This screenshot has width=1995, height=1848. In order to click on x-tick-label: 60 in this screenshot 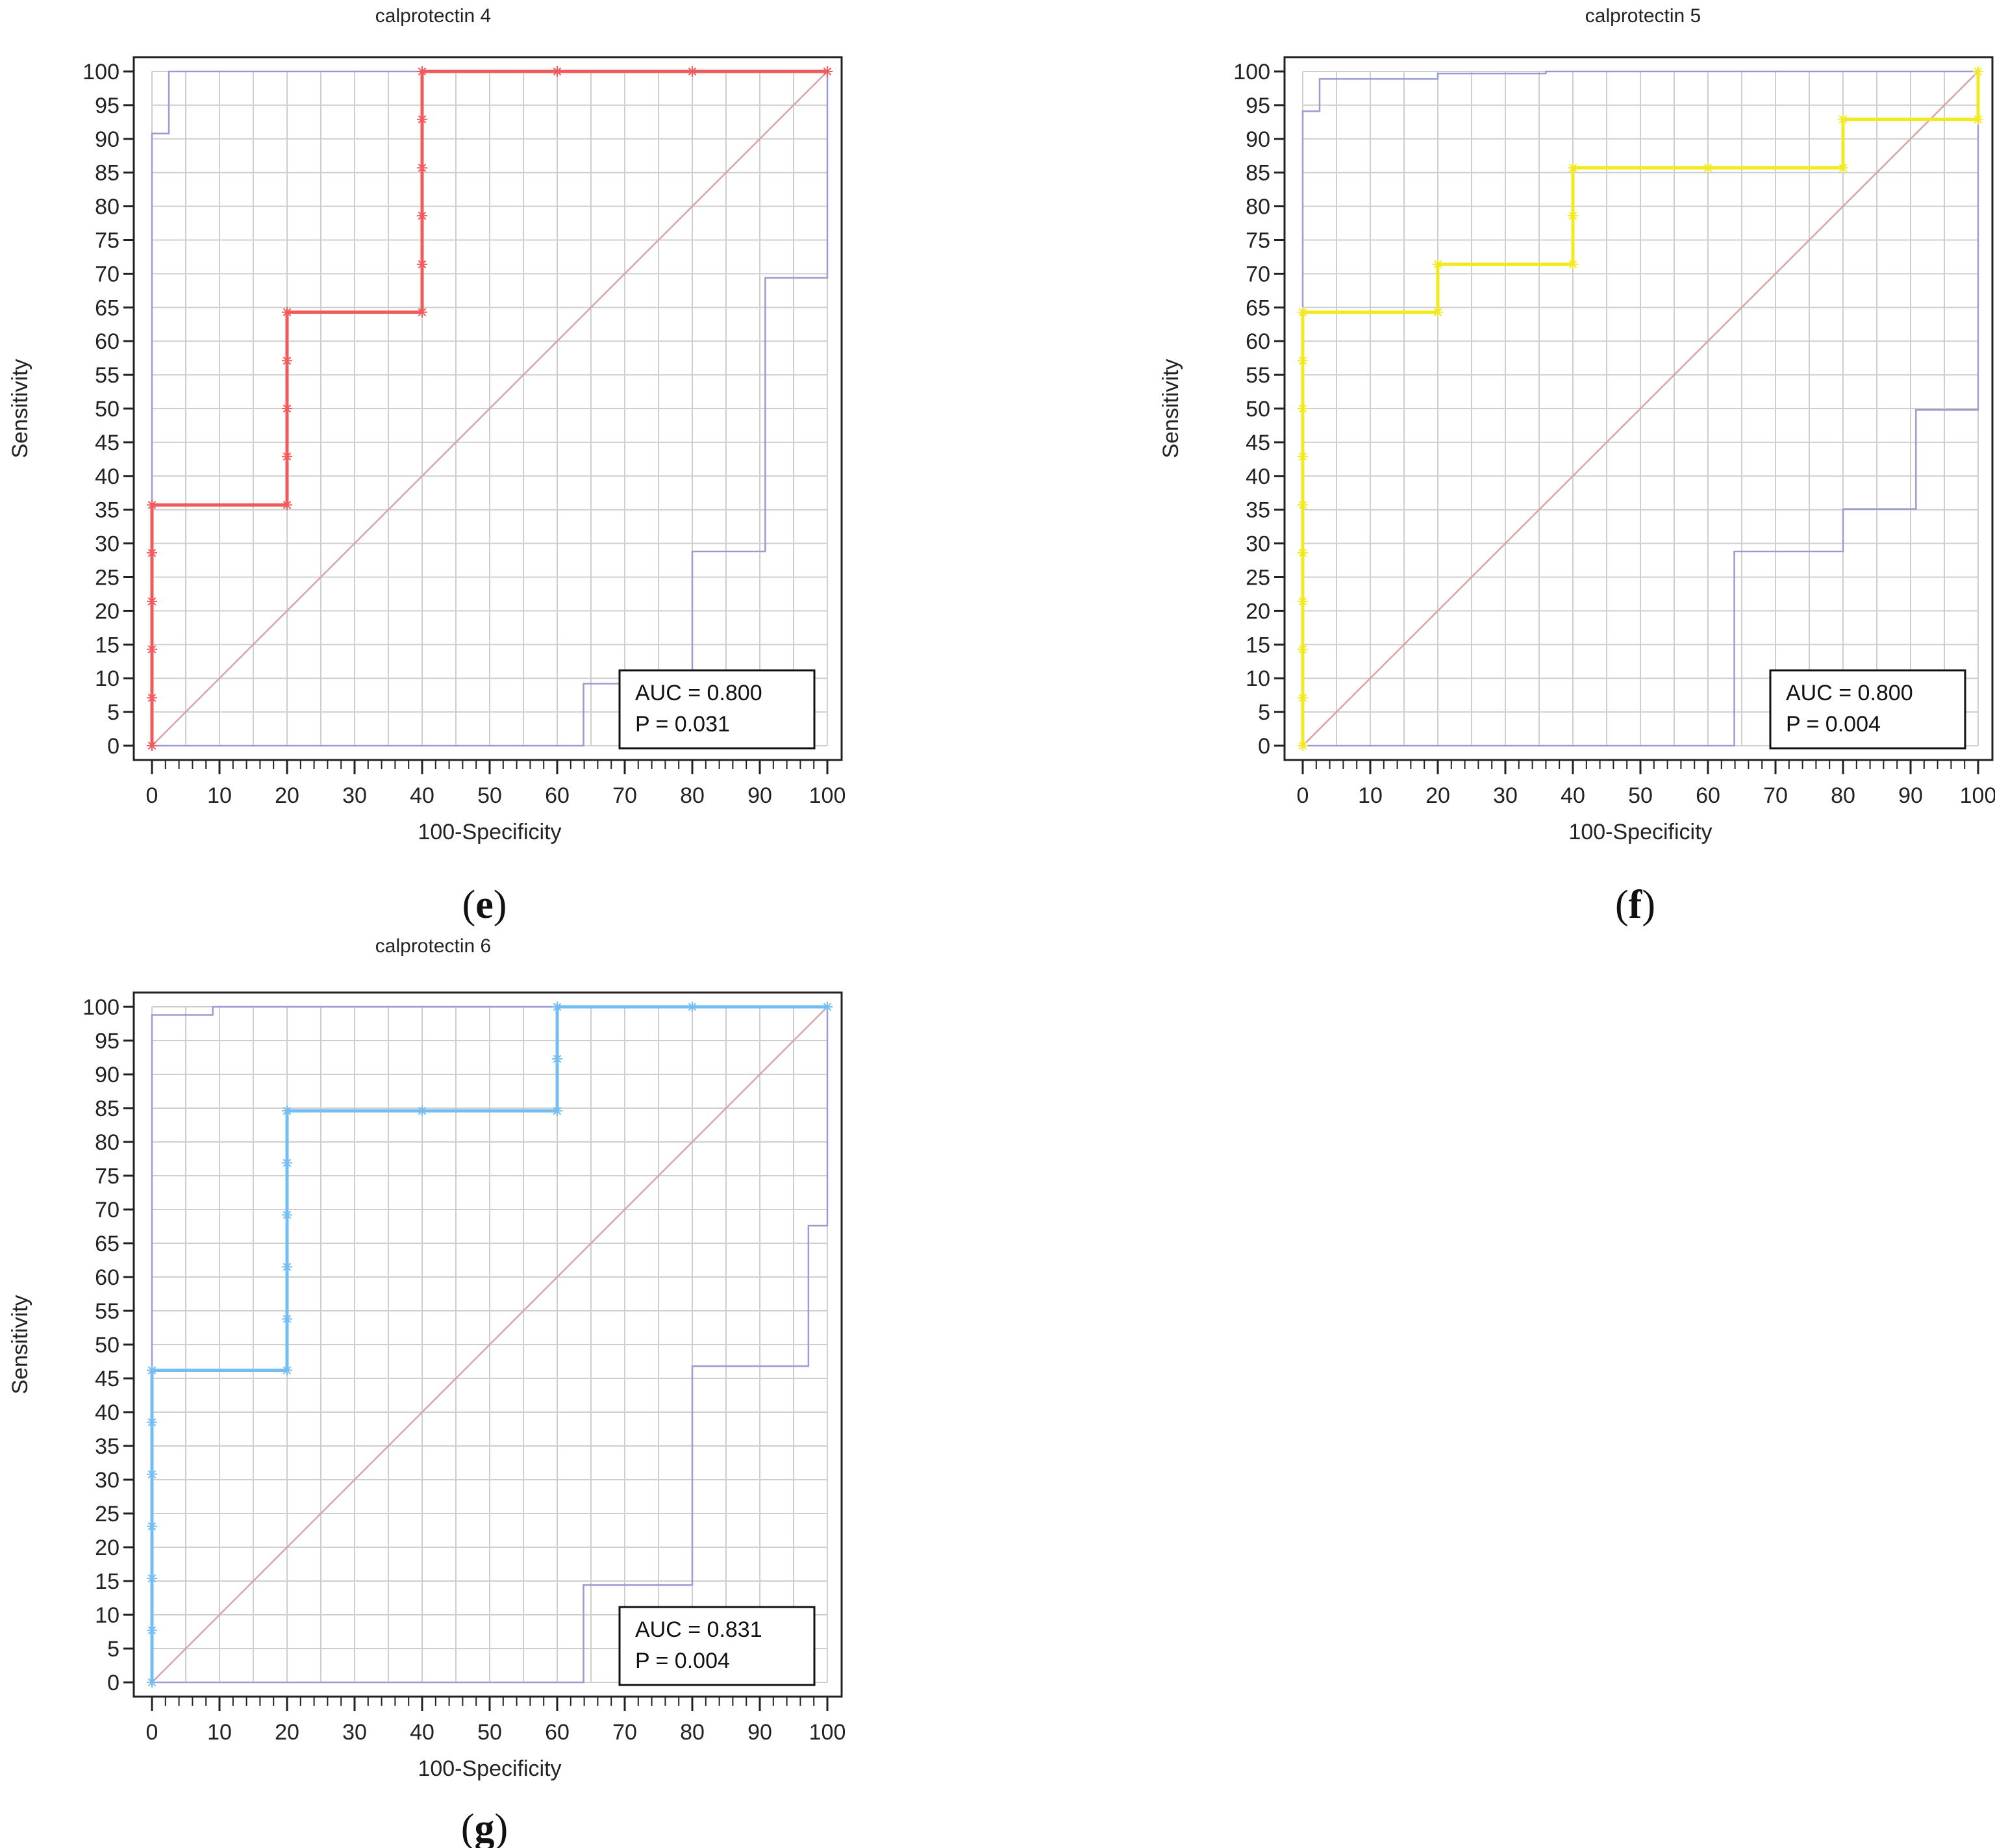, I will do `click(1708, 796)`.